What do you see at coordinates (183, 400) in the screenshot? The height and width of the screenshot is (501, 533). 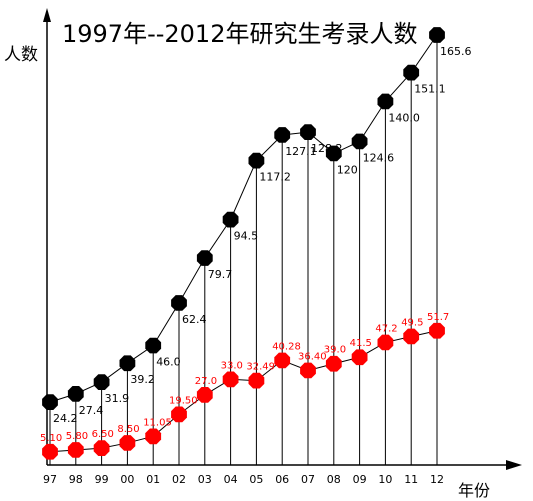 I see `data-label: 19.50` at bounding box center [183, 400].